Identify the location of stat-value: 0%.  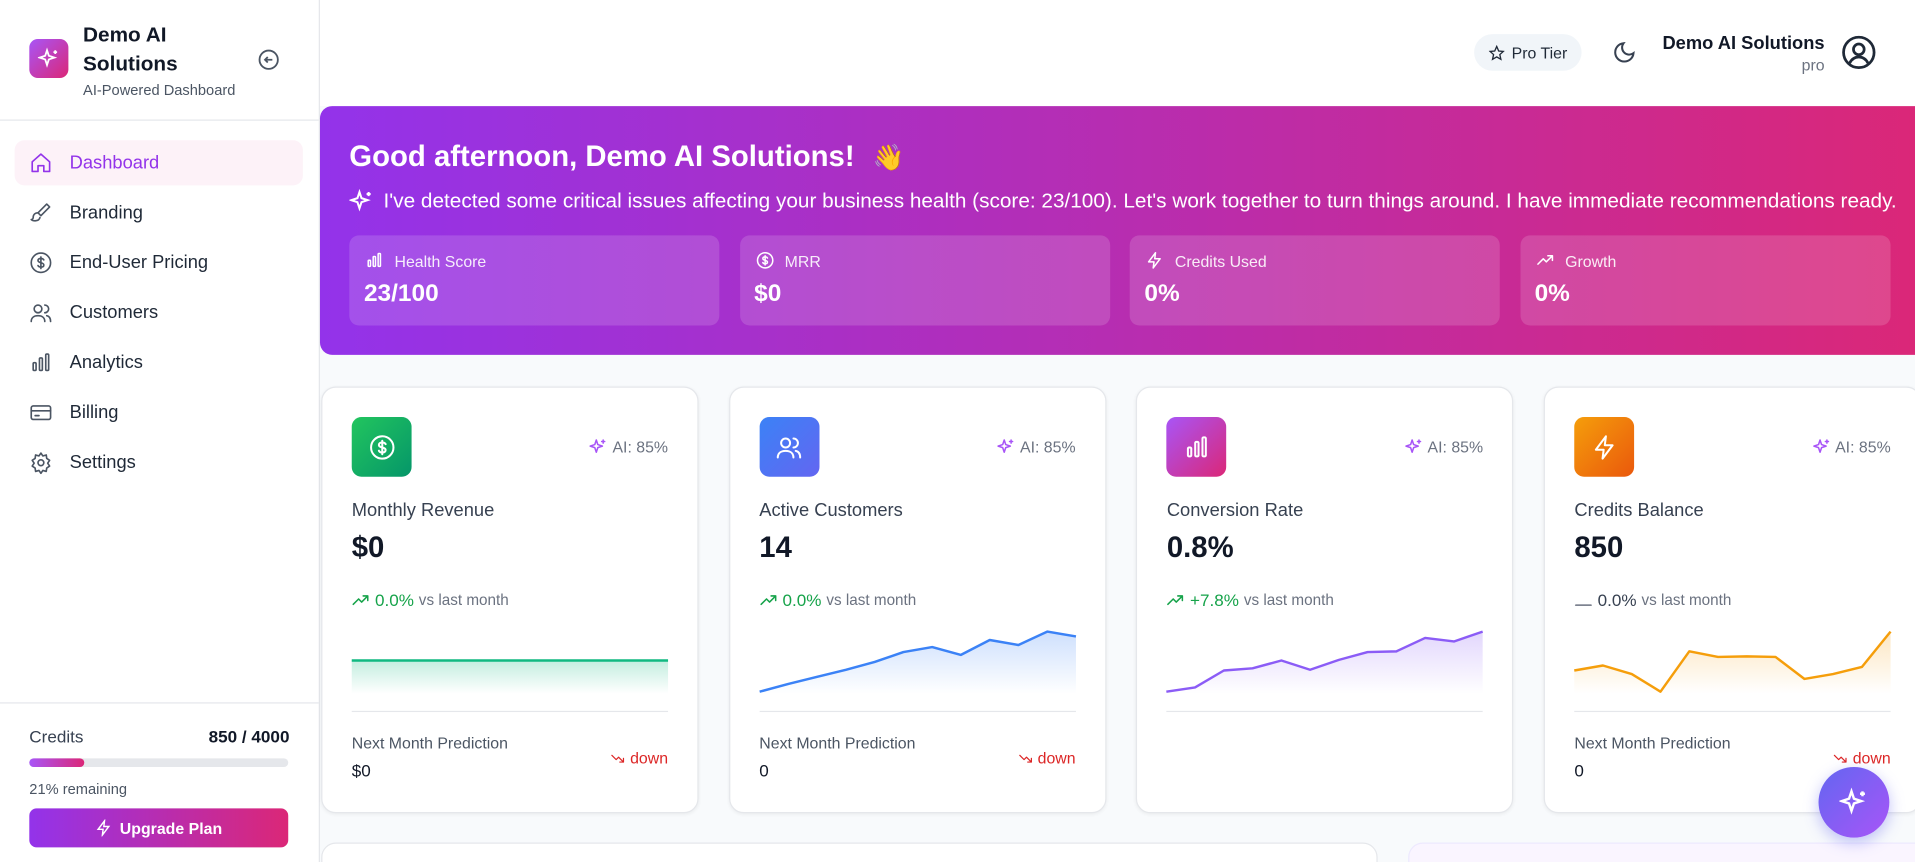
(1552, 294).